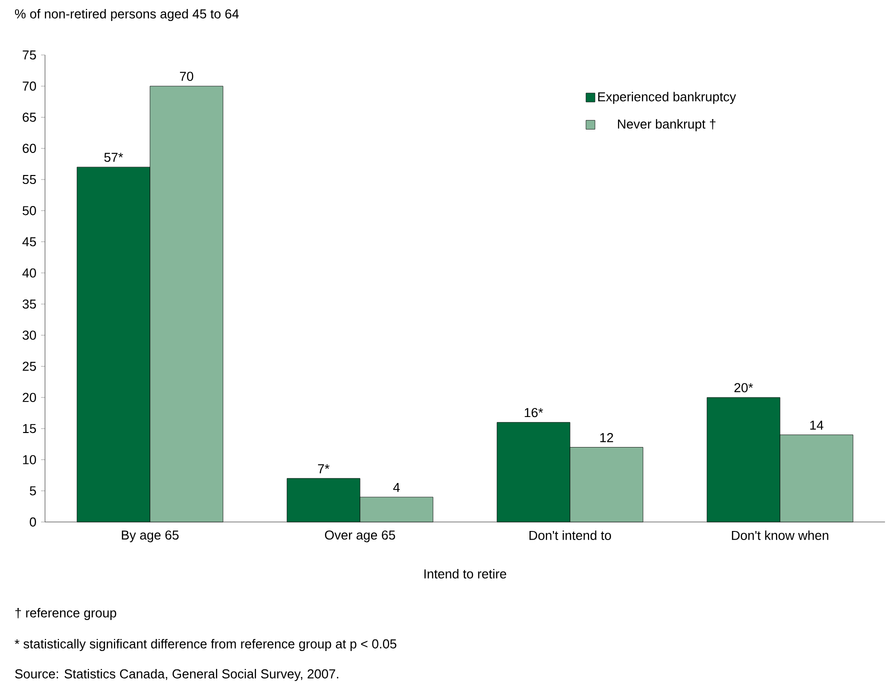 The width and height of the screenshot is (889, 694). Describe the element at coordinates (29, 117) in the screenshot. I see `y-tick-label: 65` at that location.